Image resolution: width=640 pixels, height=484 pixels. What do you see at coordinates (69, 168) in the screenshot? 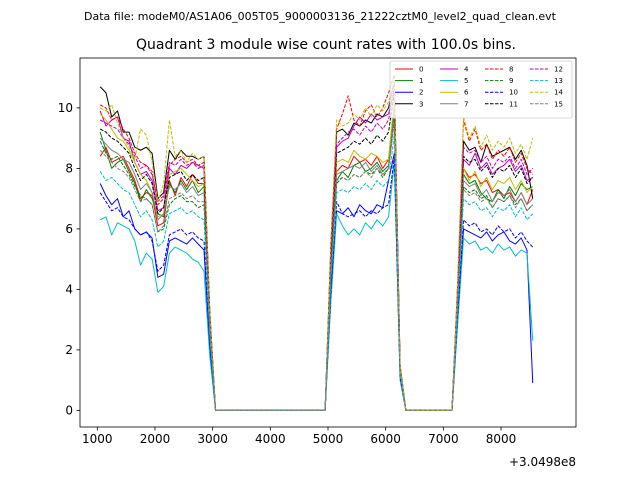
I see `y-tick-label: 8` at bounding box center [69, 168].